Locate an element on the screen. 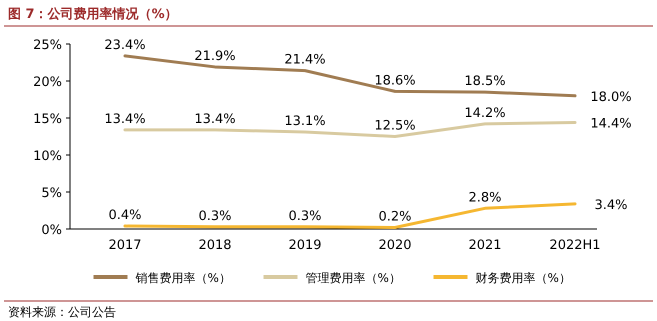  data-label: 21.4% is located at coordinates (305, 60).